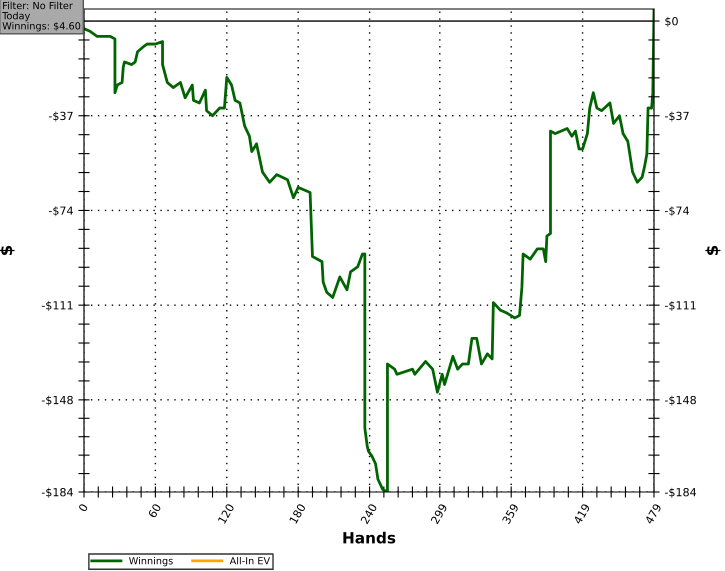  Describe the element at coordinates (60, 211) in the screenshot. I see `y-tick-label: -$74` at that location.